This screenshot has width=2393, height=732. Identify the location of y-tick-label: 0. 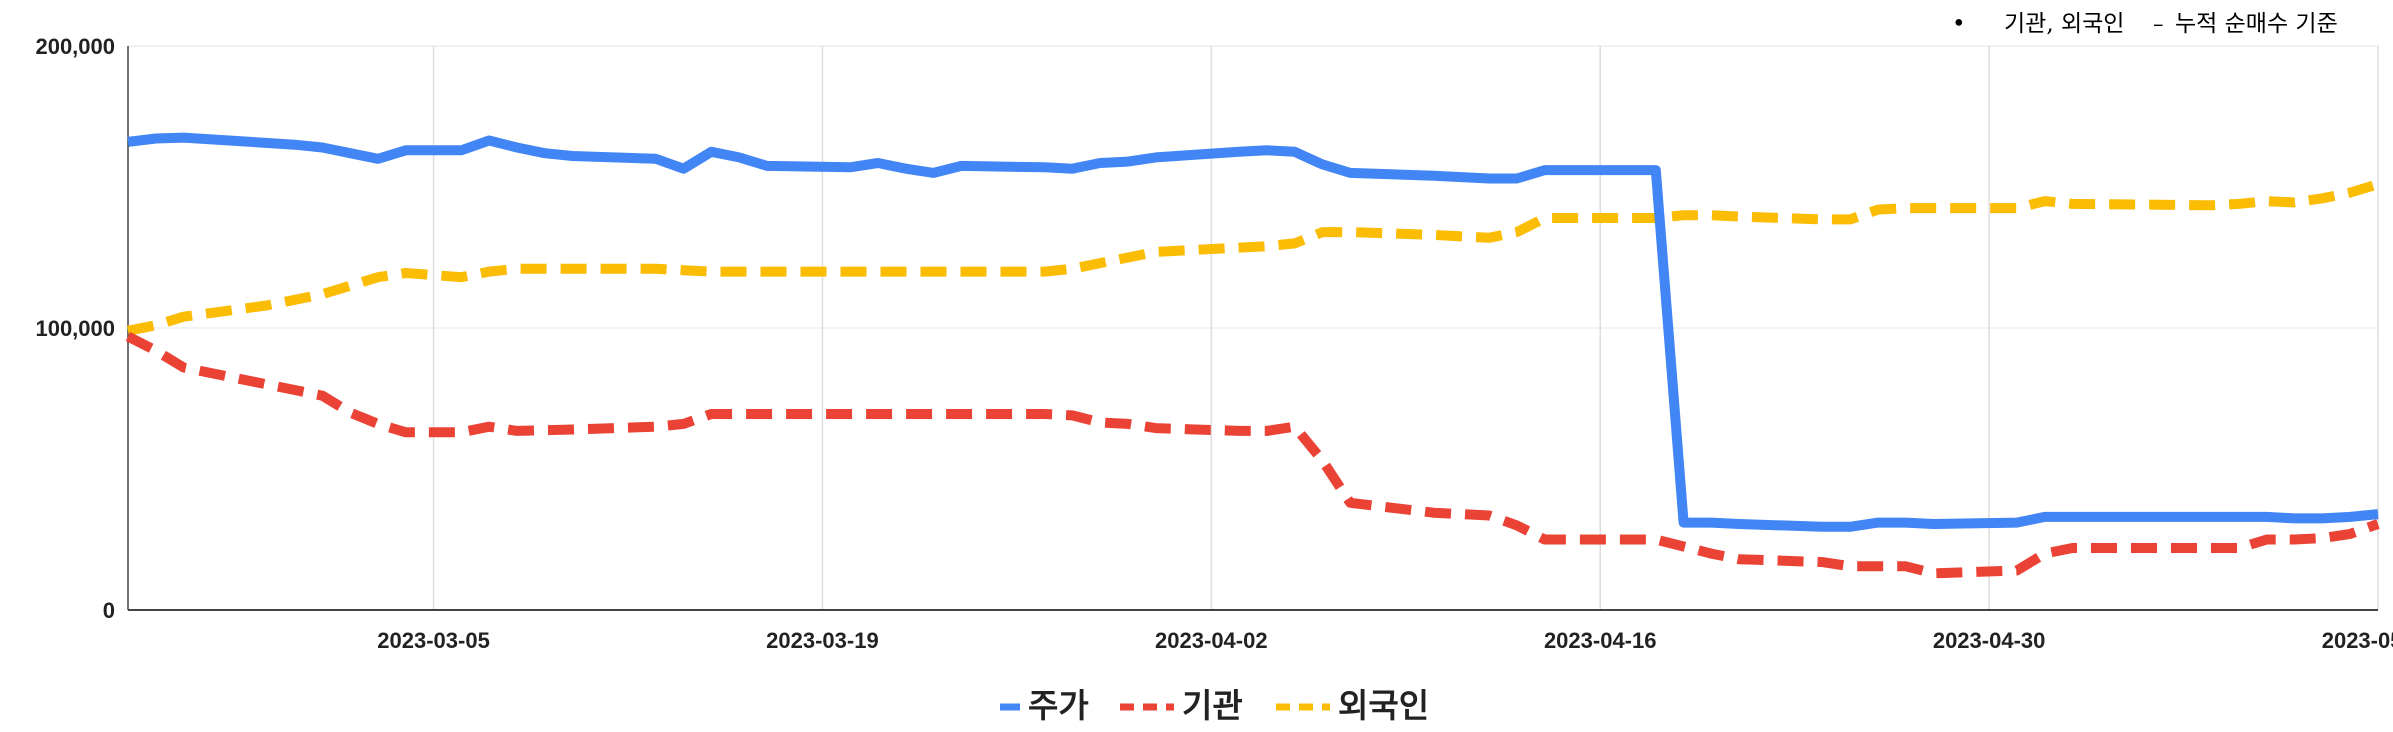
(109, 610).